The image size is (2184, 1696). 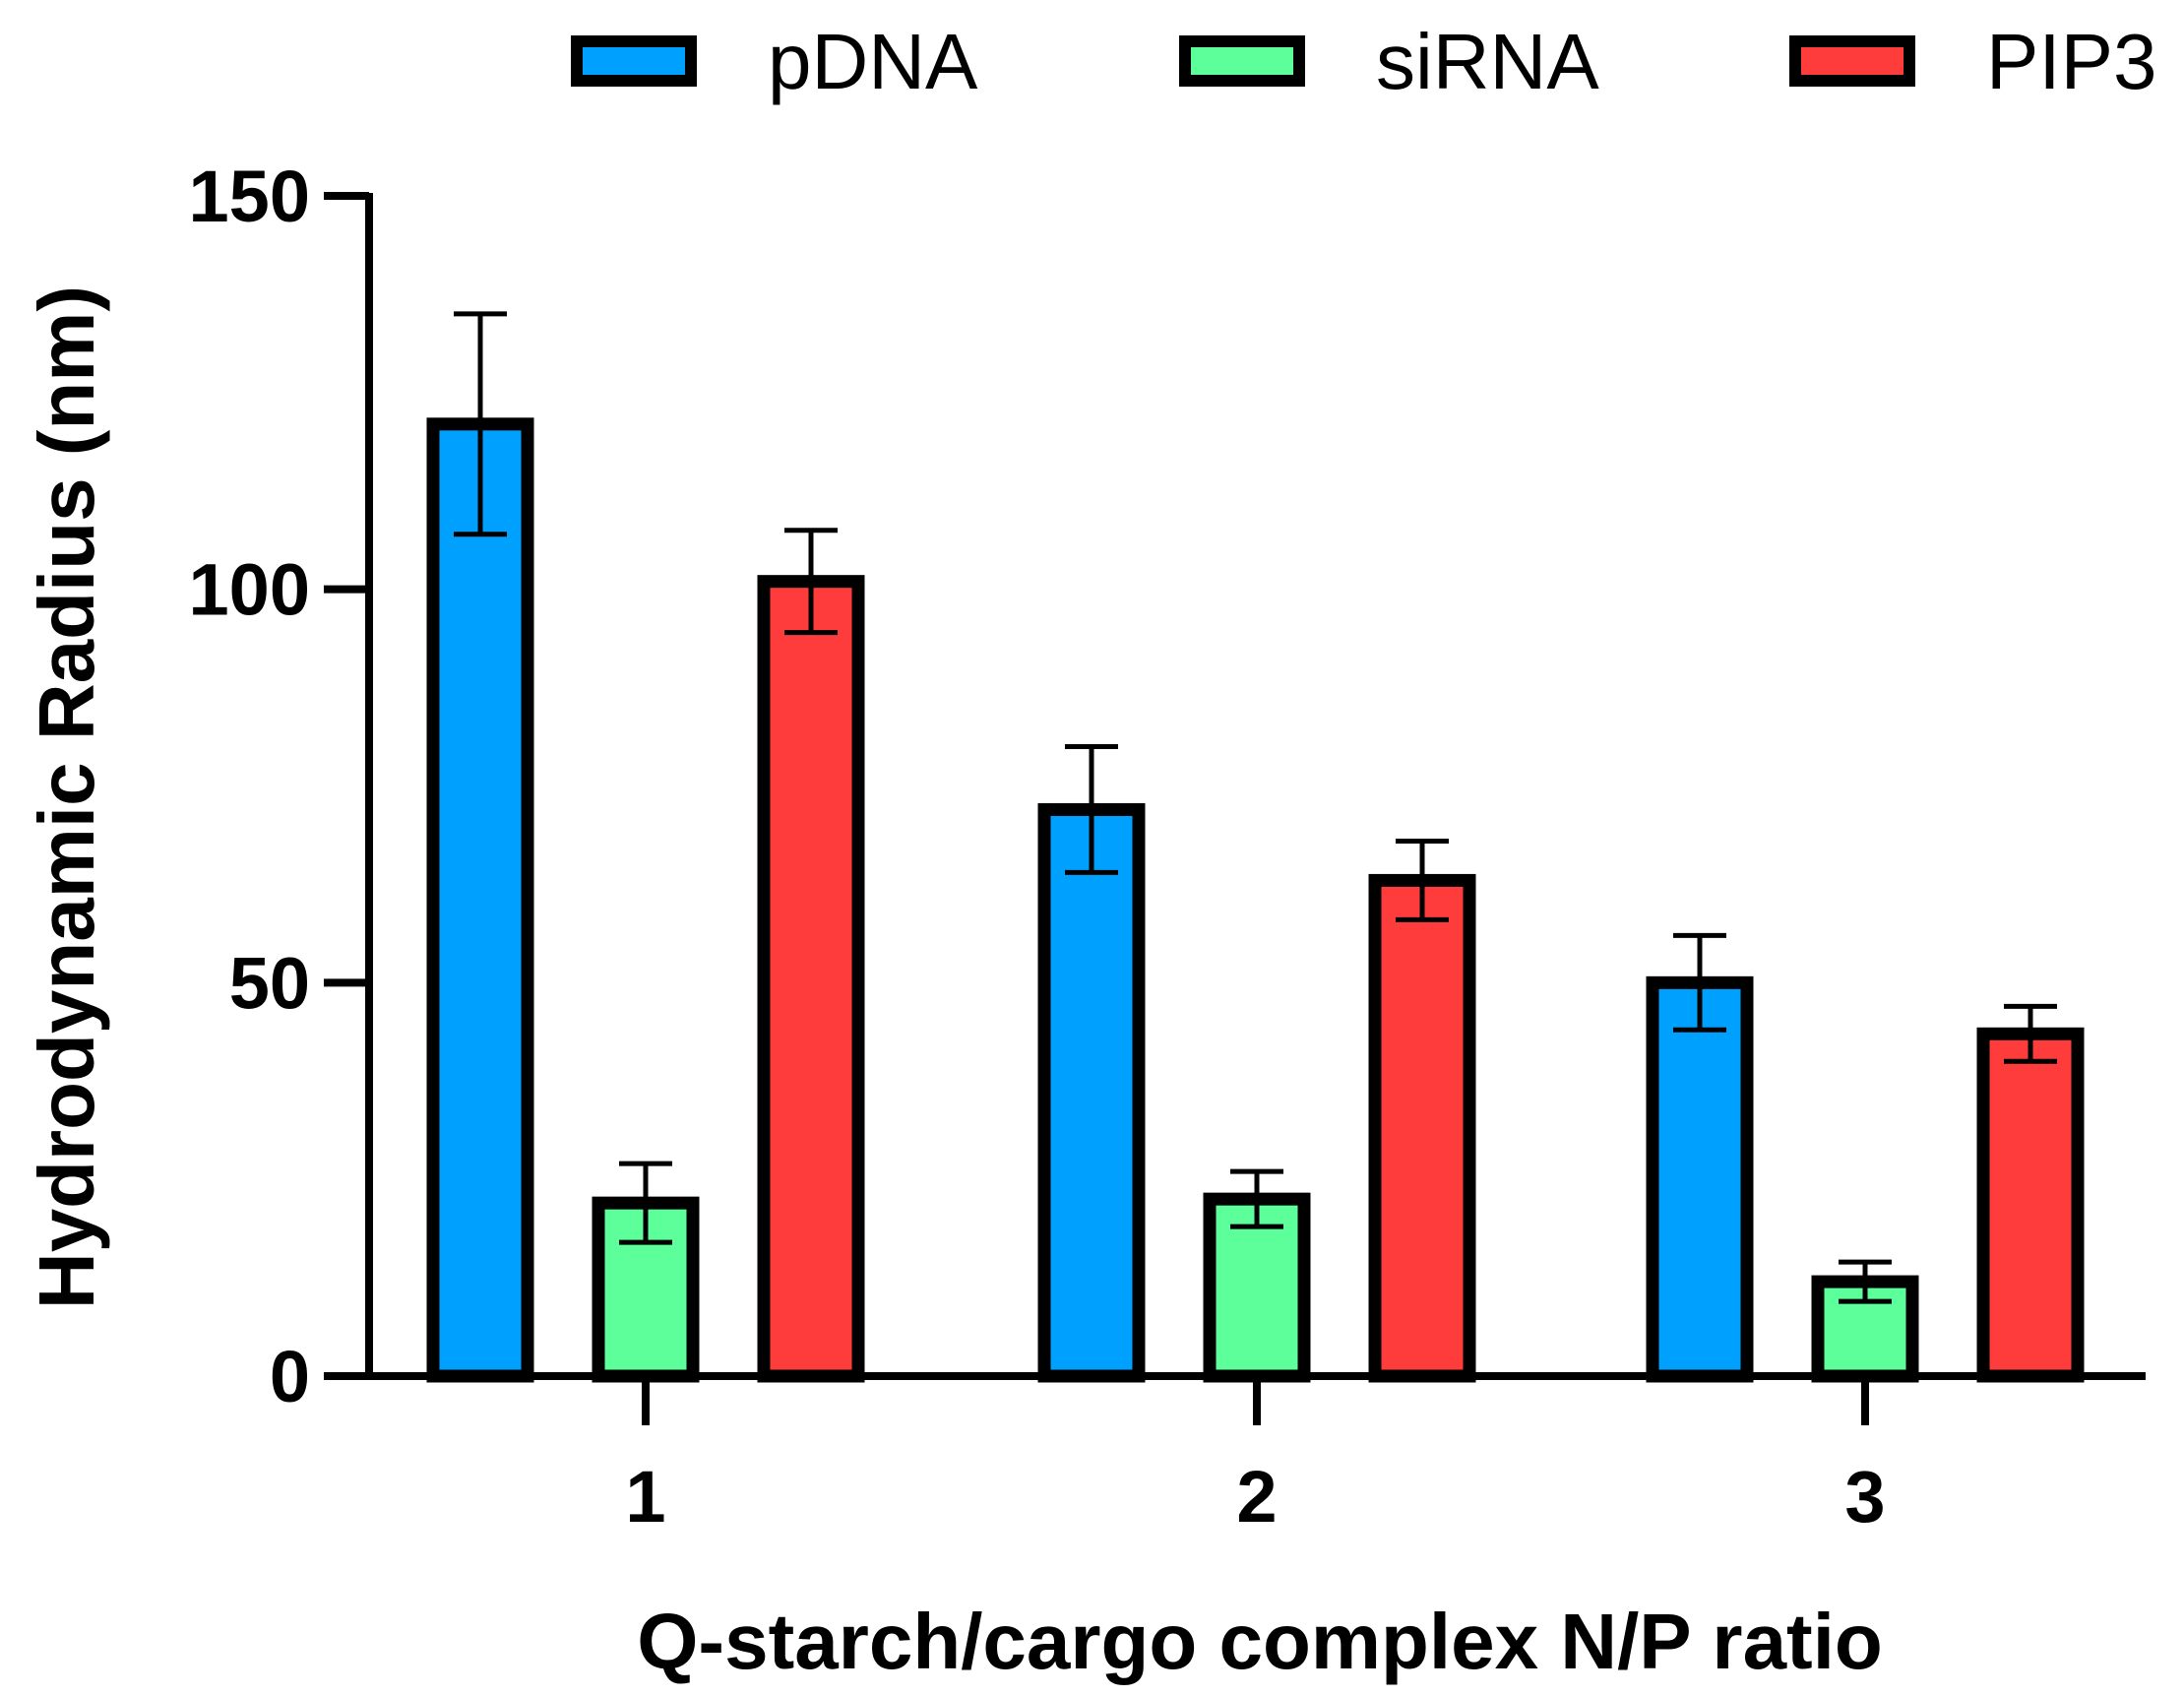 What do you see at coordinates (1972, 62) in the screenshot?
I see `legend-item-PIP3: PIP3` at bounding box center [1972, 62].